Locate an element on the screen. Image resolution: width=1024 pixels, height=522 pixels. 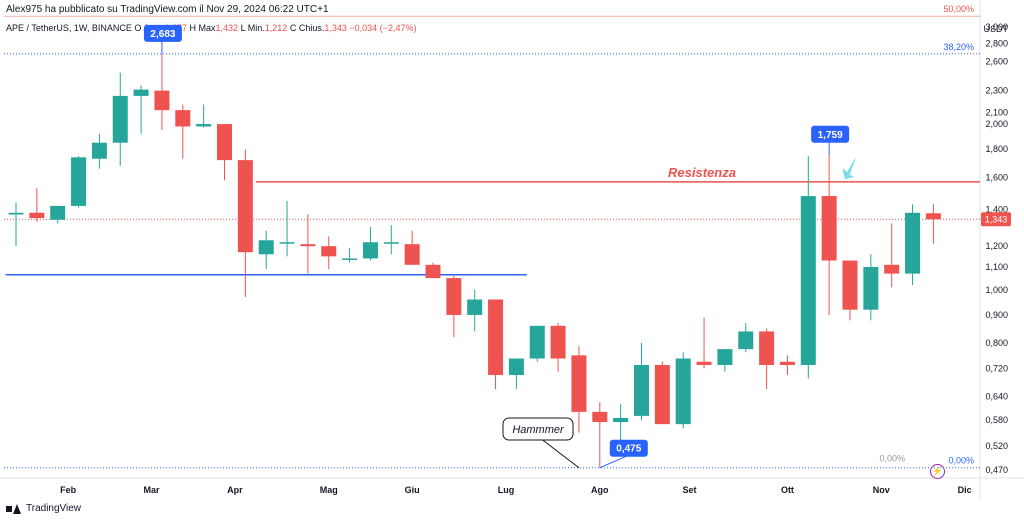
annotation-label: Hammmer is located at coordinates (538, 430).